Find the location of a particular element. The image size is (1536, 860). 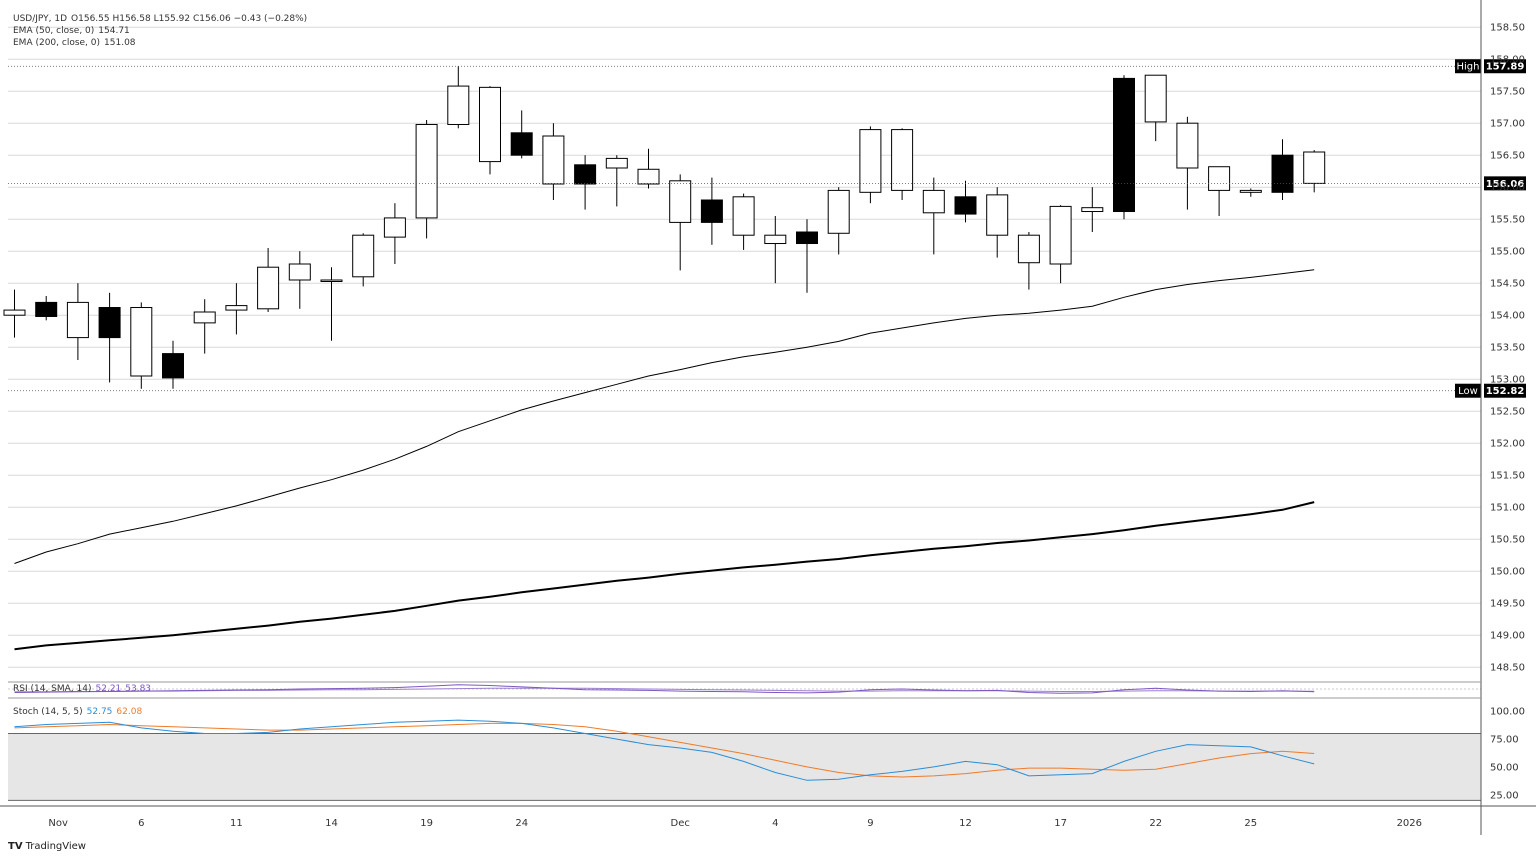

ema50-value: 154.71 is located at coordinates (114, 31).